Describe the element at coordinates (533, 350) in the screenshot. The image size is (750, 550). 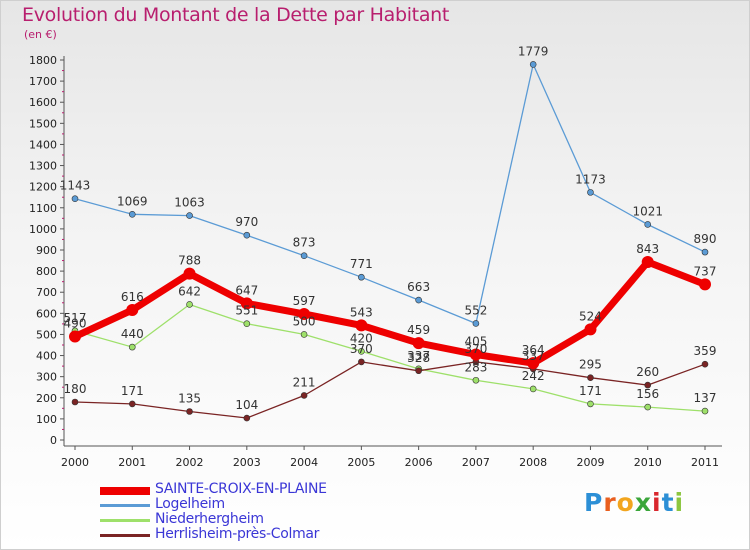
I see `data-label: 364` at that location.